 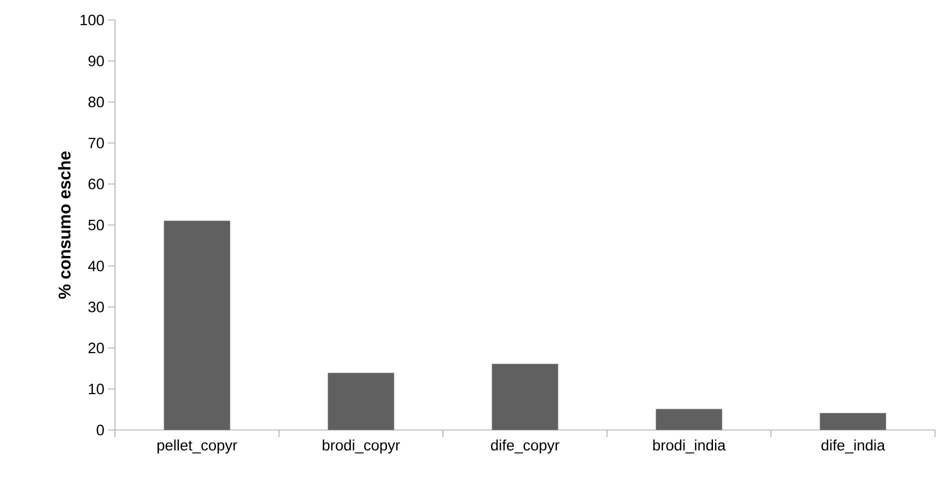 What do you see at coordinates (96, 225) in the screenshot?
I see `y-tick-label: 50` at bounding box center [96, 225].